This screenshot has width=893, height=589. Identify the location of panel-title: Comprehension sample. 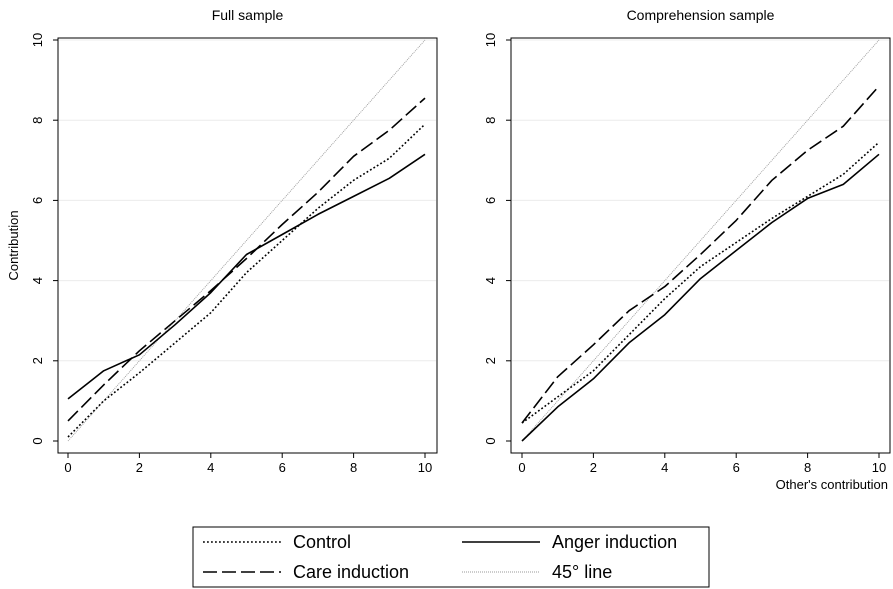
(701, 15).